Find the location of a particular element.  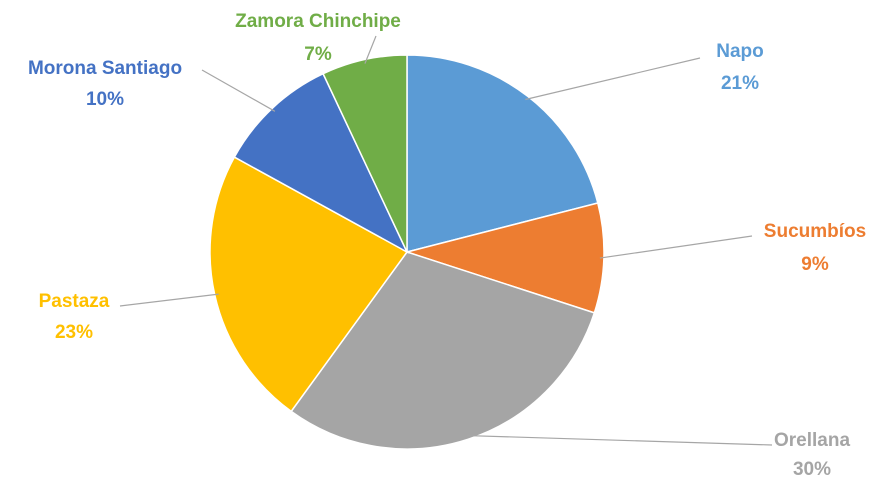

value-label: 21% is located at coordinates (740, 83).